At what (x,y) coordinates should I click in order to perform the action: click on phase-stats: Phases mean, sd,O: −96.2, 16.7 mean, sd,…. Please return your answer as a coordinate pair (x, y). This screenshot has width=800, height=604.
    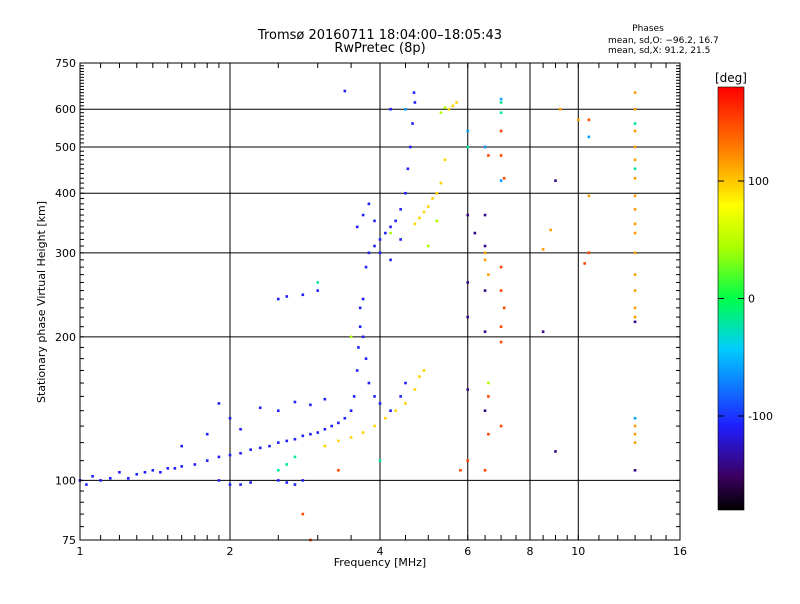
    Looking at the image, I should click on (663, 40).